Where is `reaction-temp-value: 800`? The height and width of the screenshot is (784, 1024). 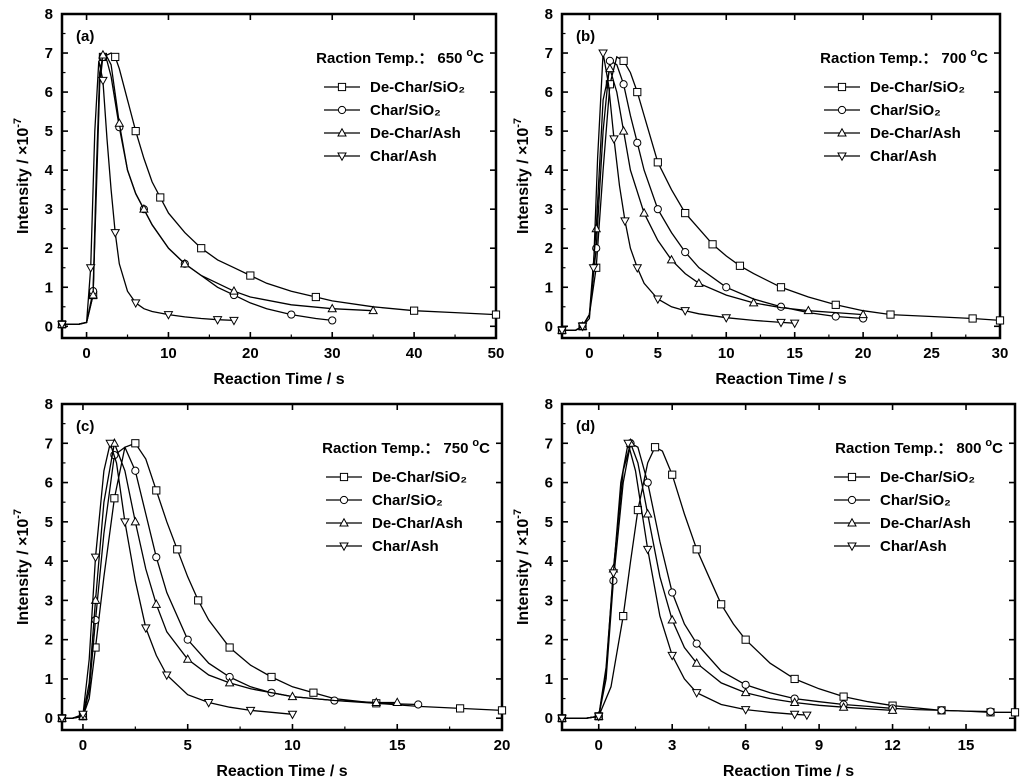
reaction-temp-value: 800 is located at coordinates (968, 448).